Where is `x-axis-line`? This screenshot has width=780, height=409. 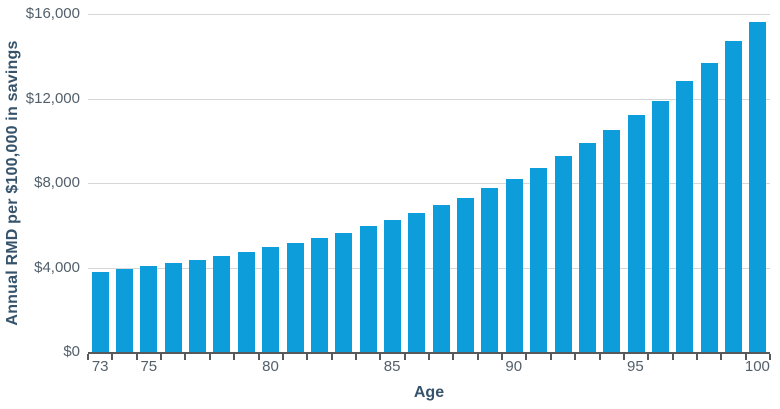
x-axis-line is located at coordinates (429, 353).